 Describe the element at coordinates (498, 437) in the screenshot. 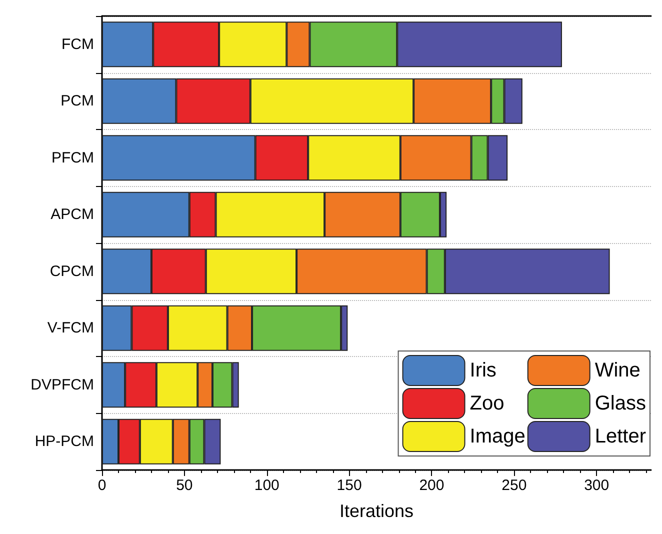

I see `legend-label: Image` at that location.